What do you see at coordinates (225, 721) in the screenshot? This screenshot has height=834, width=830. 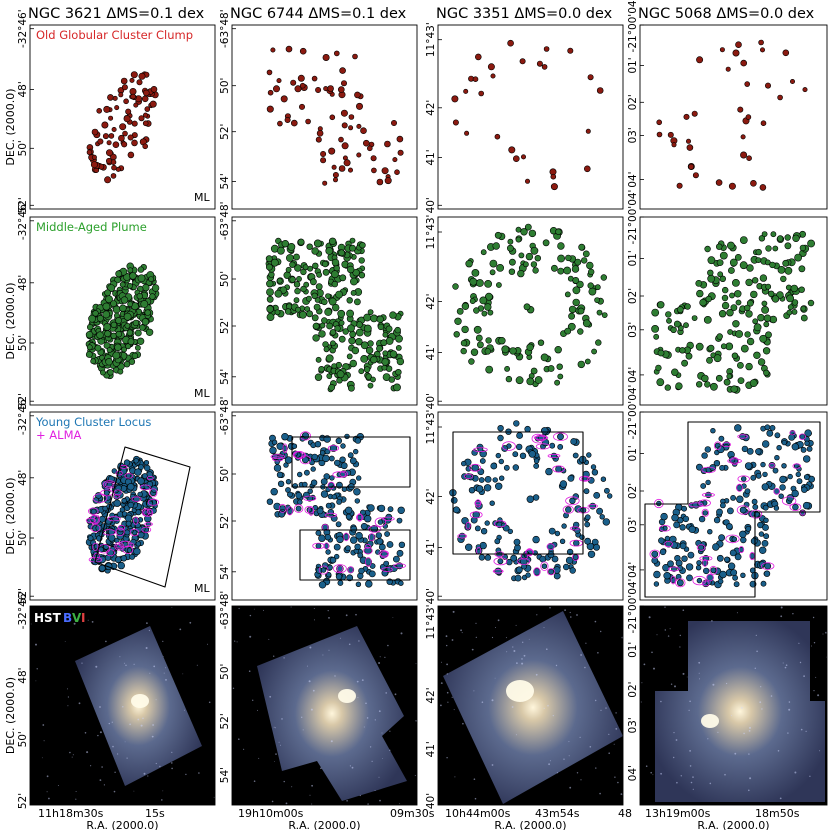 I see `dec-tick-label: 52'` at bounding box center [225, 721].